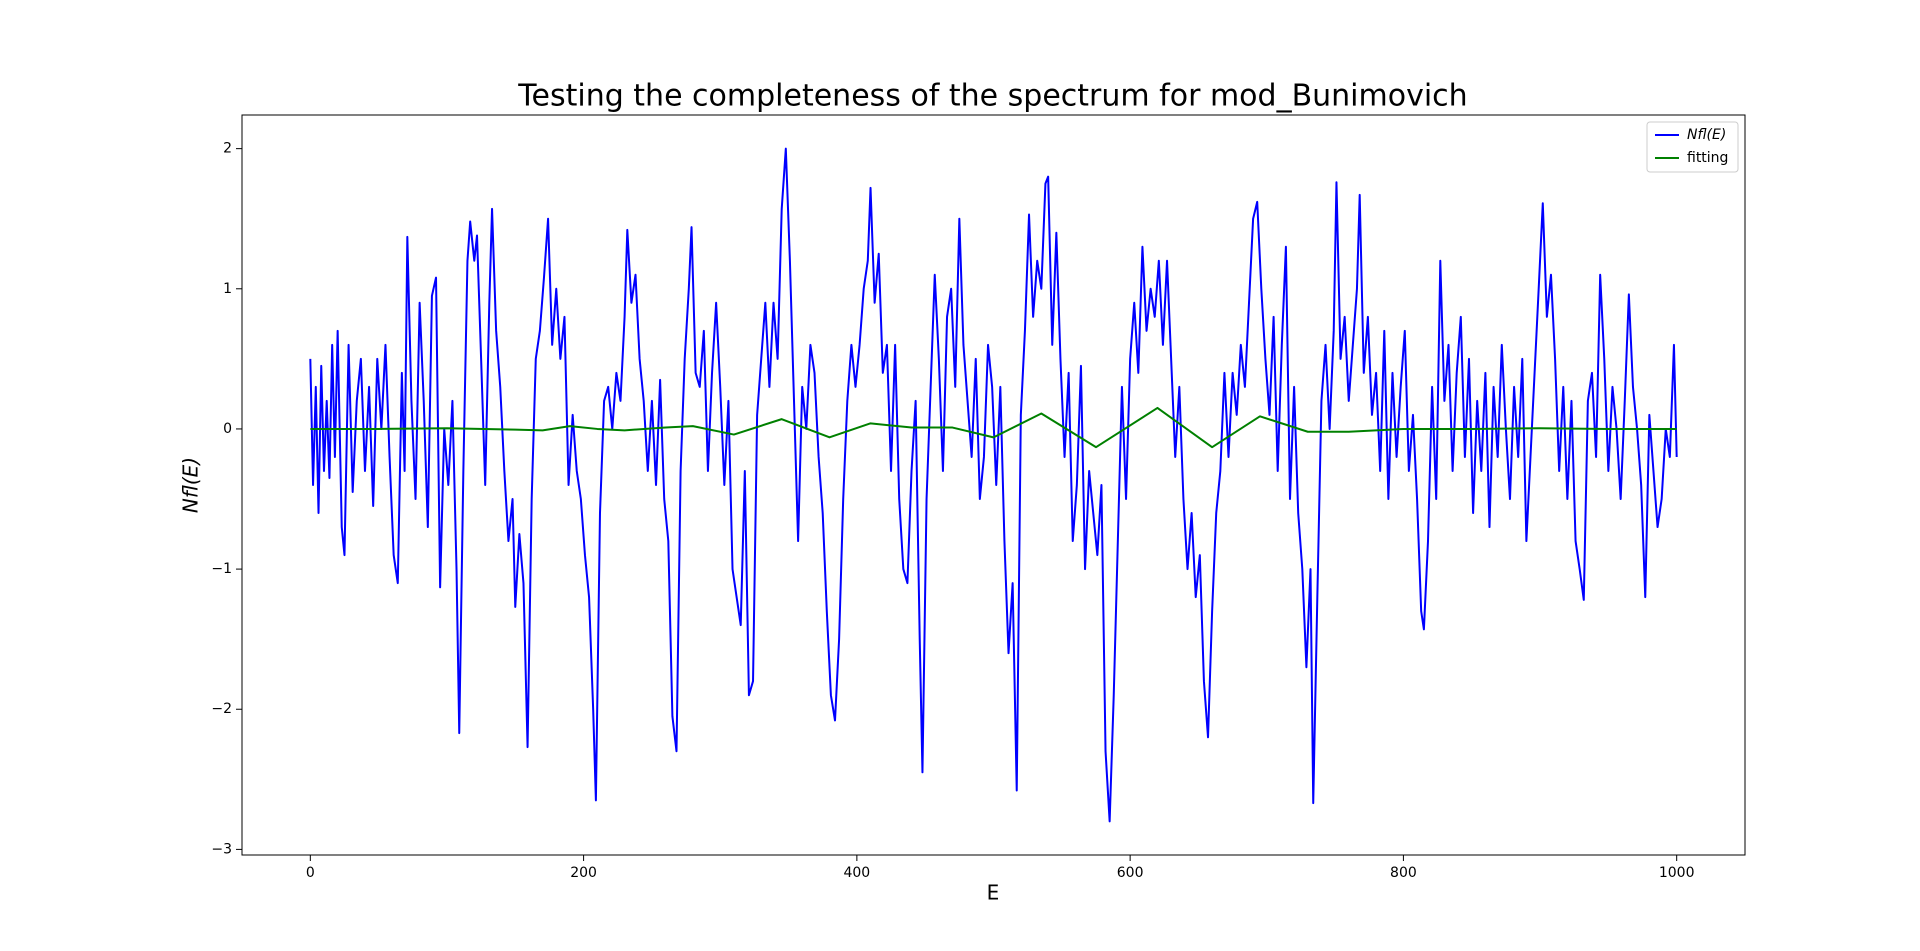  What do you see at coordinates (993, 427) in the screenshot?
I see `series-line` at bounding box center [993, 427].